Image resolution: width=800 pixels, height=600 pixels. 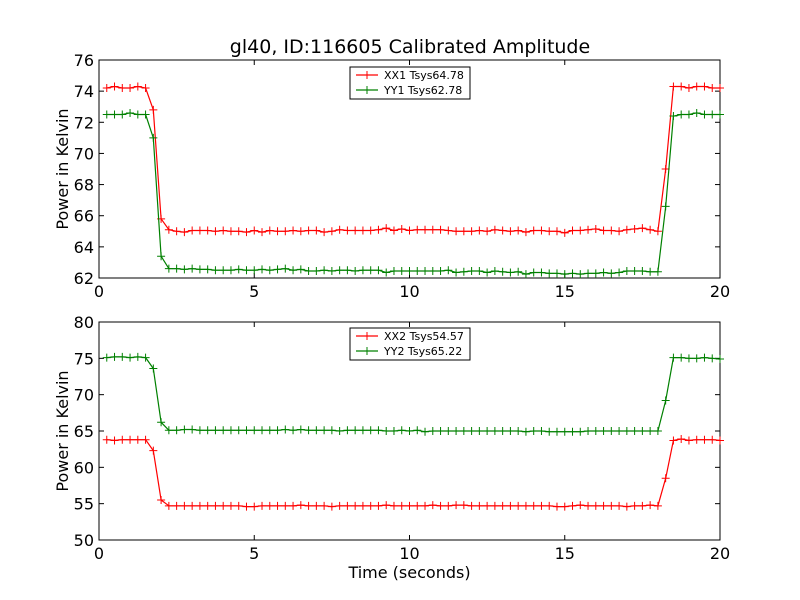 I want to click on x-tick-label: 10, so click(x=409, y=553).